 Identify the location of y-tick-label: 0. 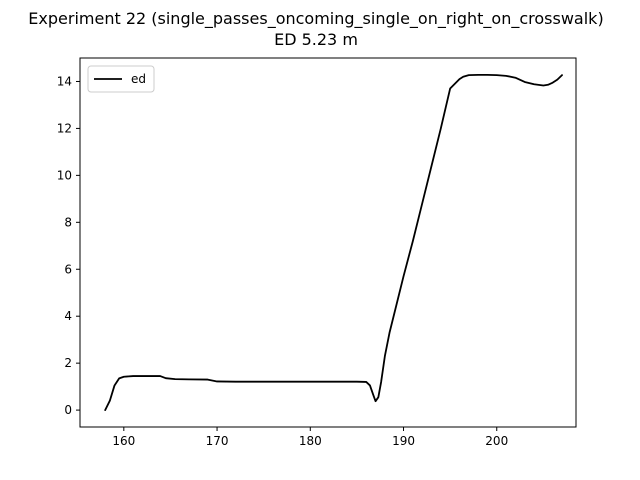
(68, 410).